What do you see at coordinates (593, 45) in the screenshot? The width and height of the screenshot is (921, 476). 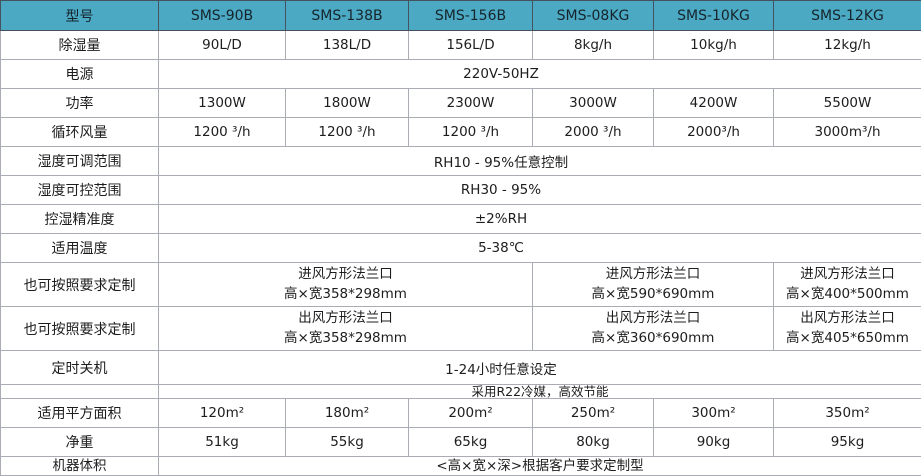 I see `cell-value: 8kg/h` at bounding box center [593, 45].